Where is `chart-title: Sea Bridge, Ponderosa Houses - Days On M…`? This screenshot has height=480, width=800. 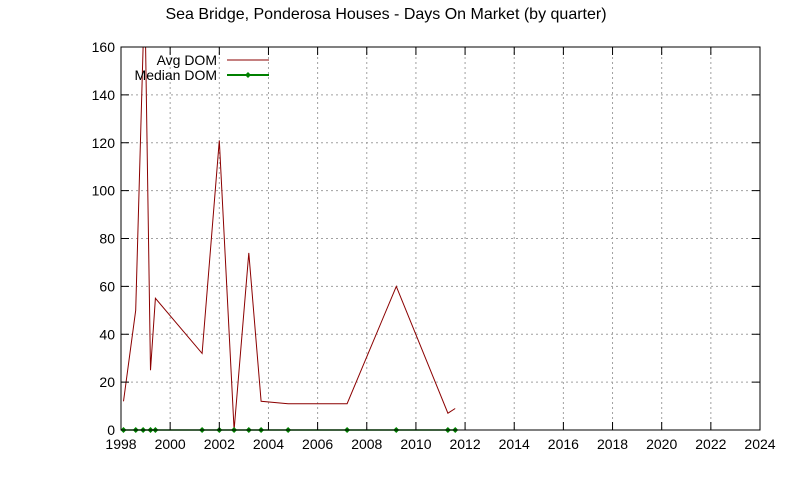
chart-title: Sea Bridge, Ponderosa Houses - Days On M… is located at coordinates (385, 14).